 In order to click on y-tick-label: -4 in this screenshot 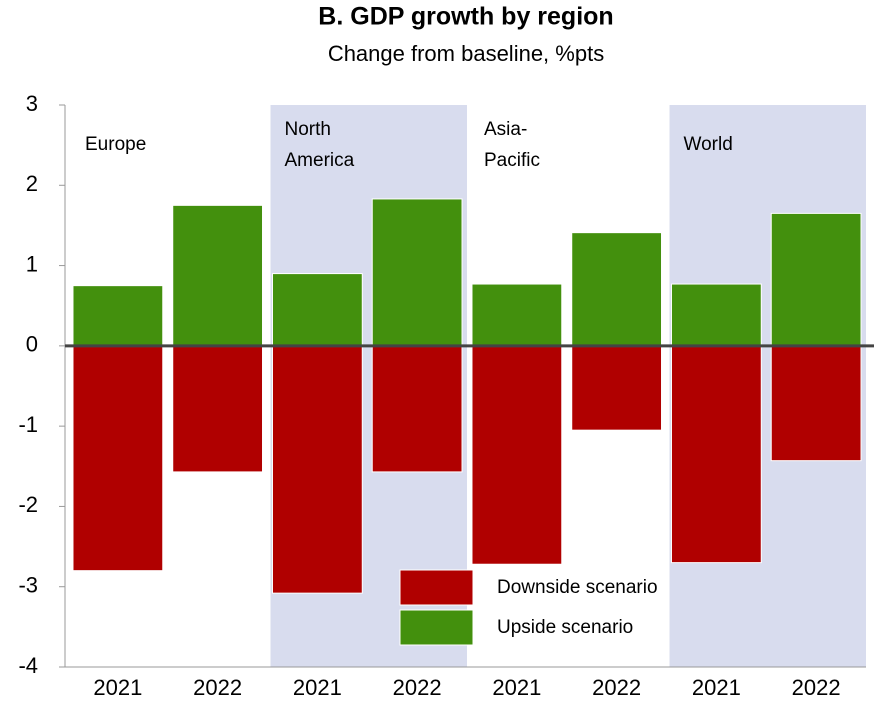, I will do `click(28, 665)`.